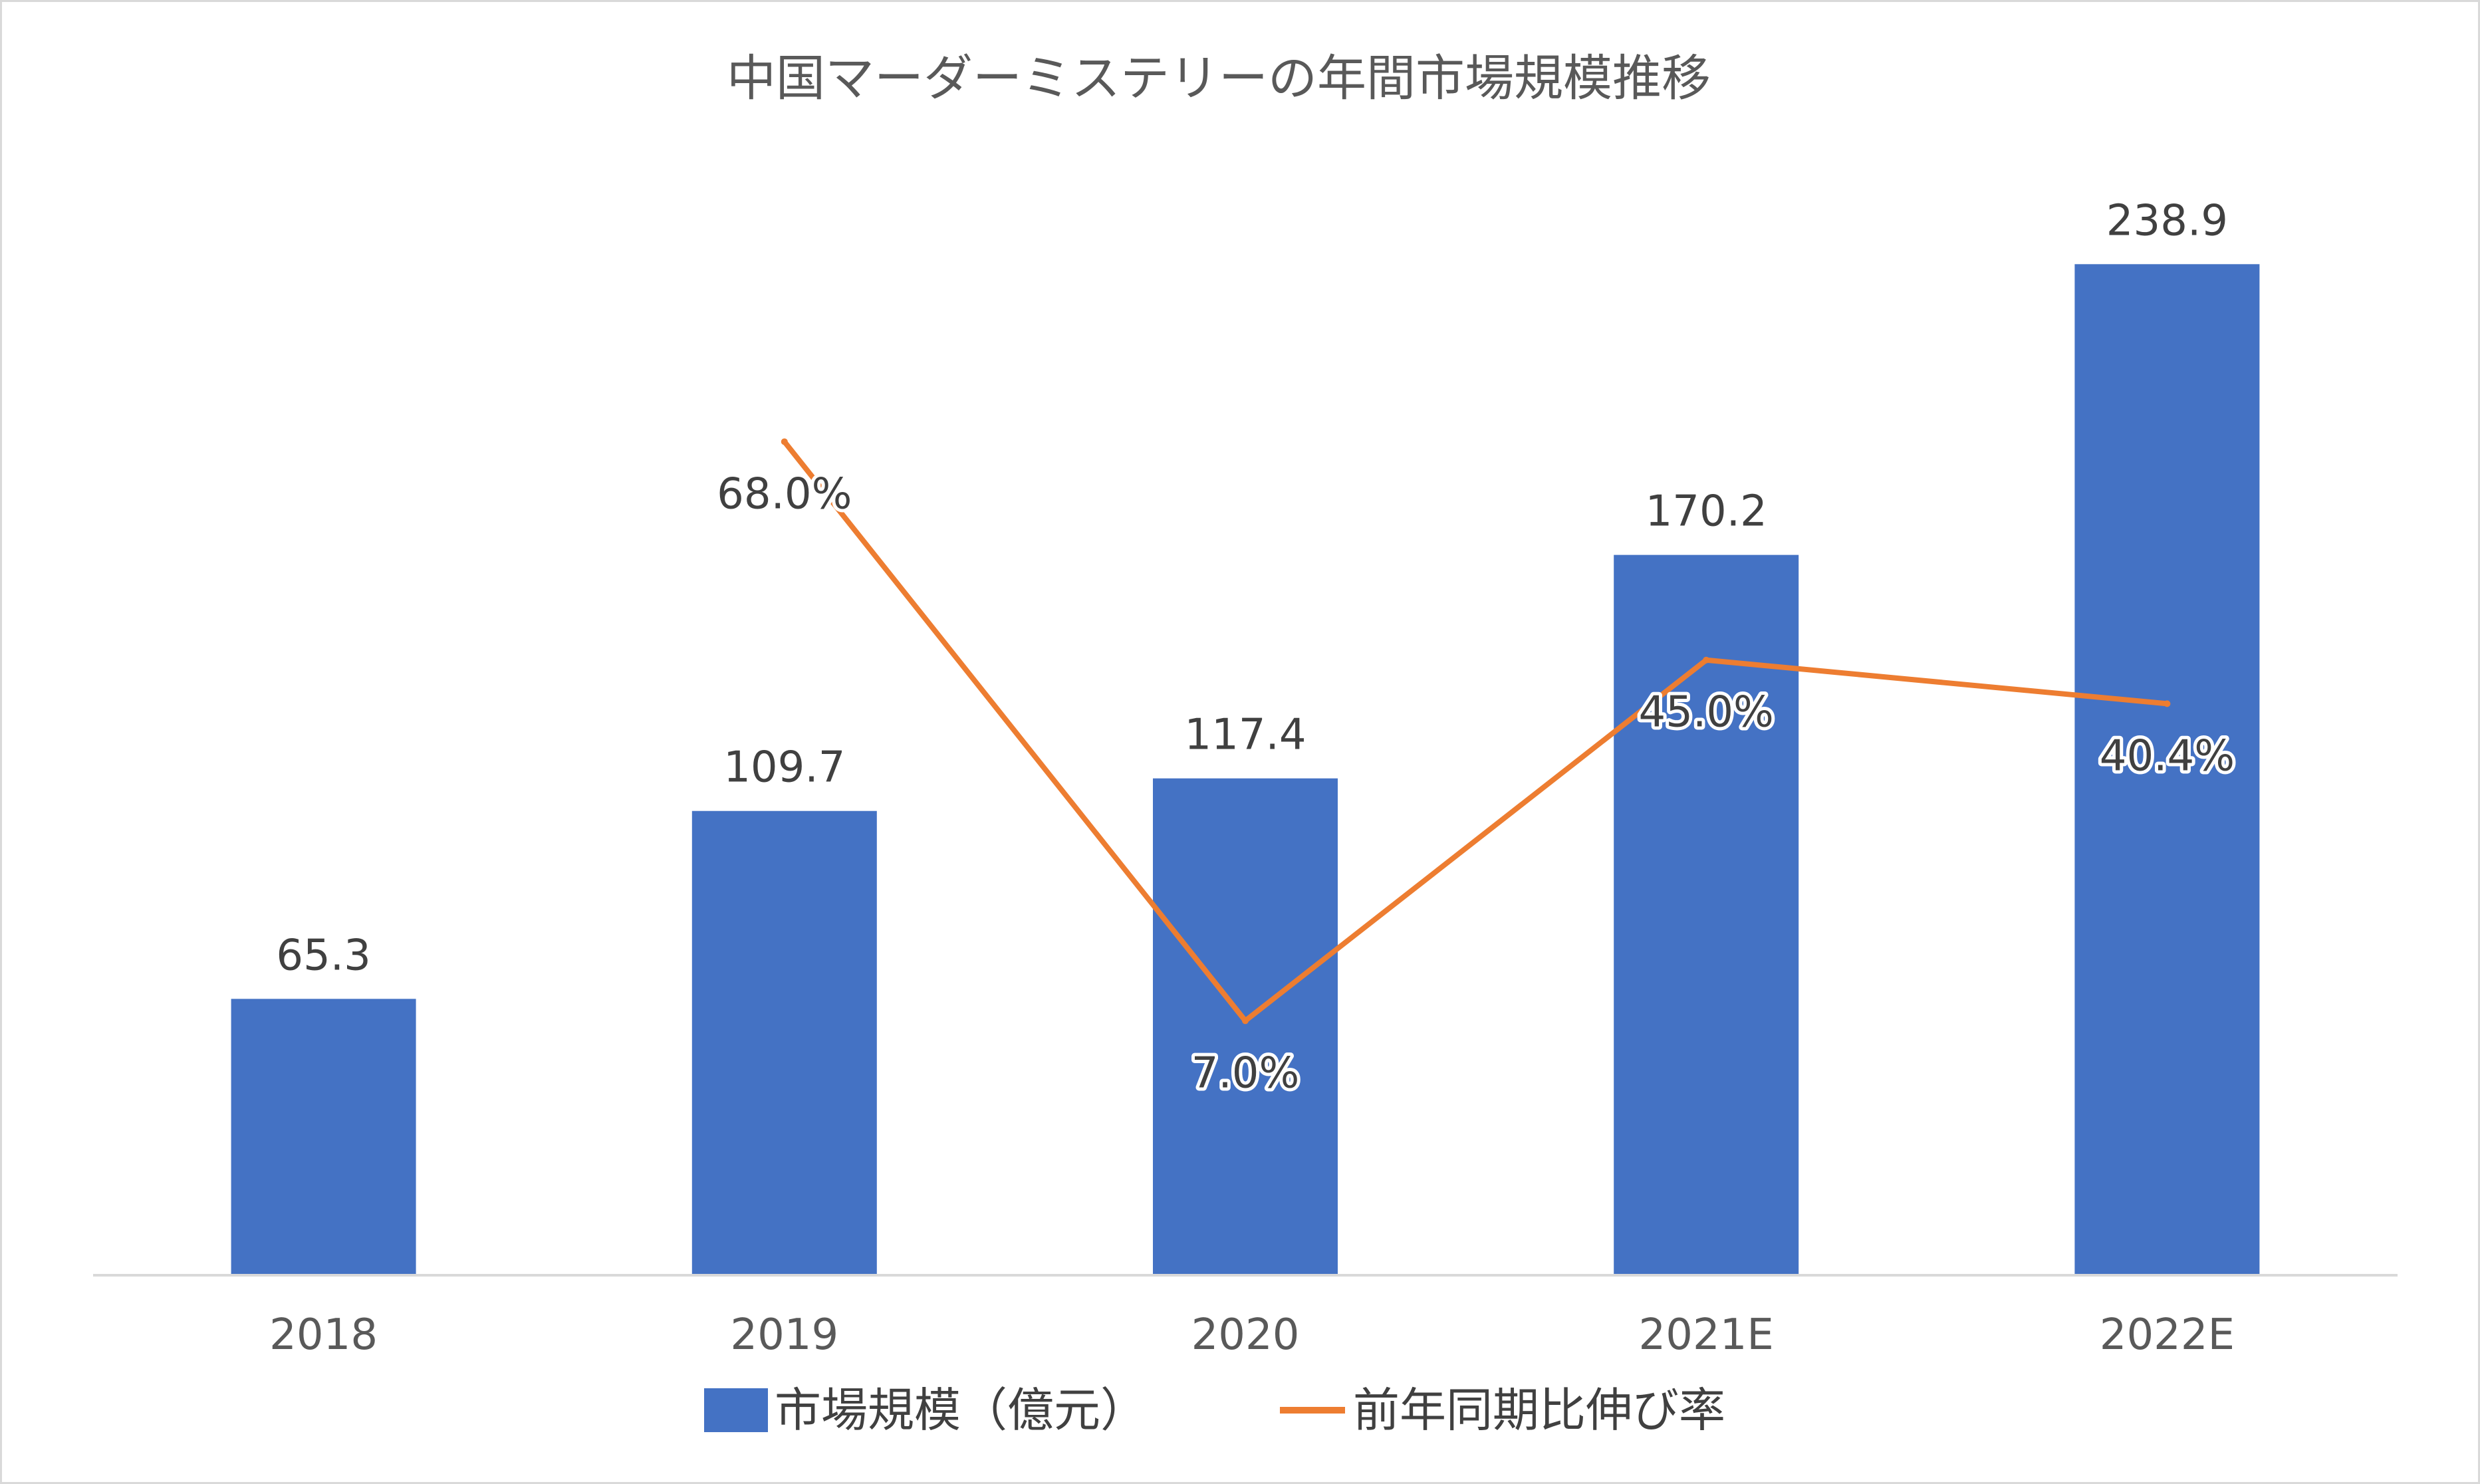 The width and height of the screenshot is (2480, 1484). I want to click on legend-bar-swatch, so click(736, 1410).